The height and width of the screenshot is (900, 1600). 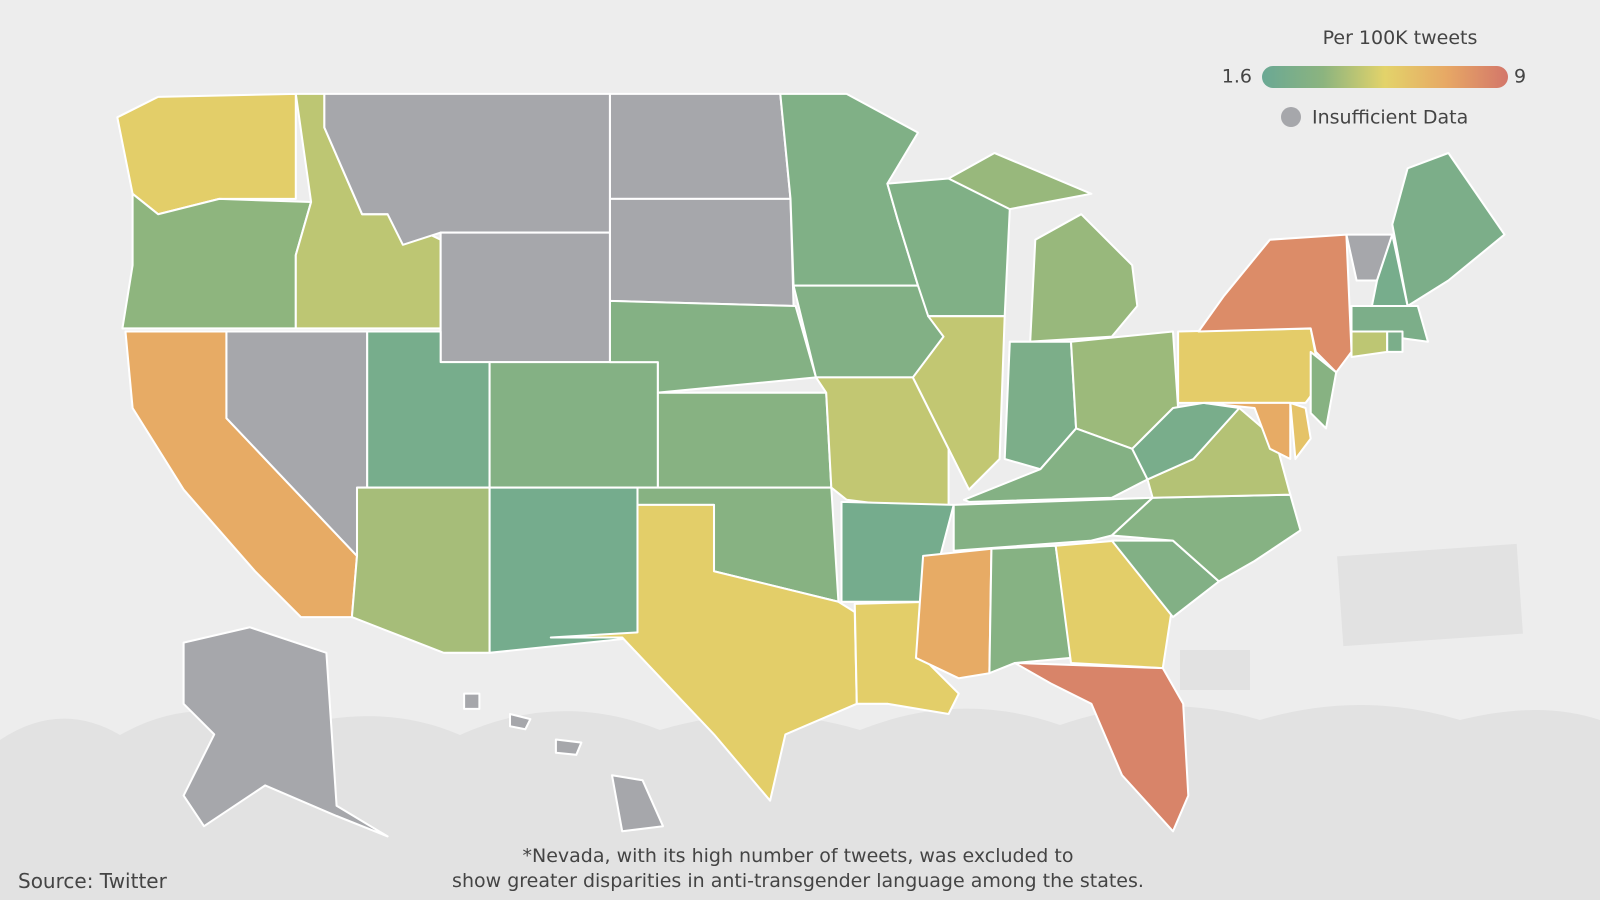 What do you see at coordinates (1400, 38) in the screenshot?
I see `legend-title: Per 100K tweets` at bounding box center [1400, 38].